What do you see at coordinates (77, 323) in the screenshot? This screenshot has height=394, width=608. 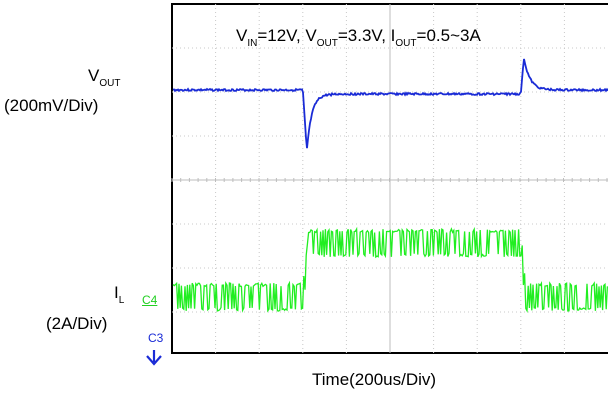 I see `il-scale-label: (2A/Div)` at bounding box center [77, 323].